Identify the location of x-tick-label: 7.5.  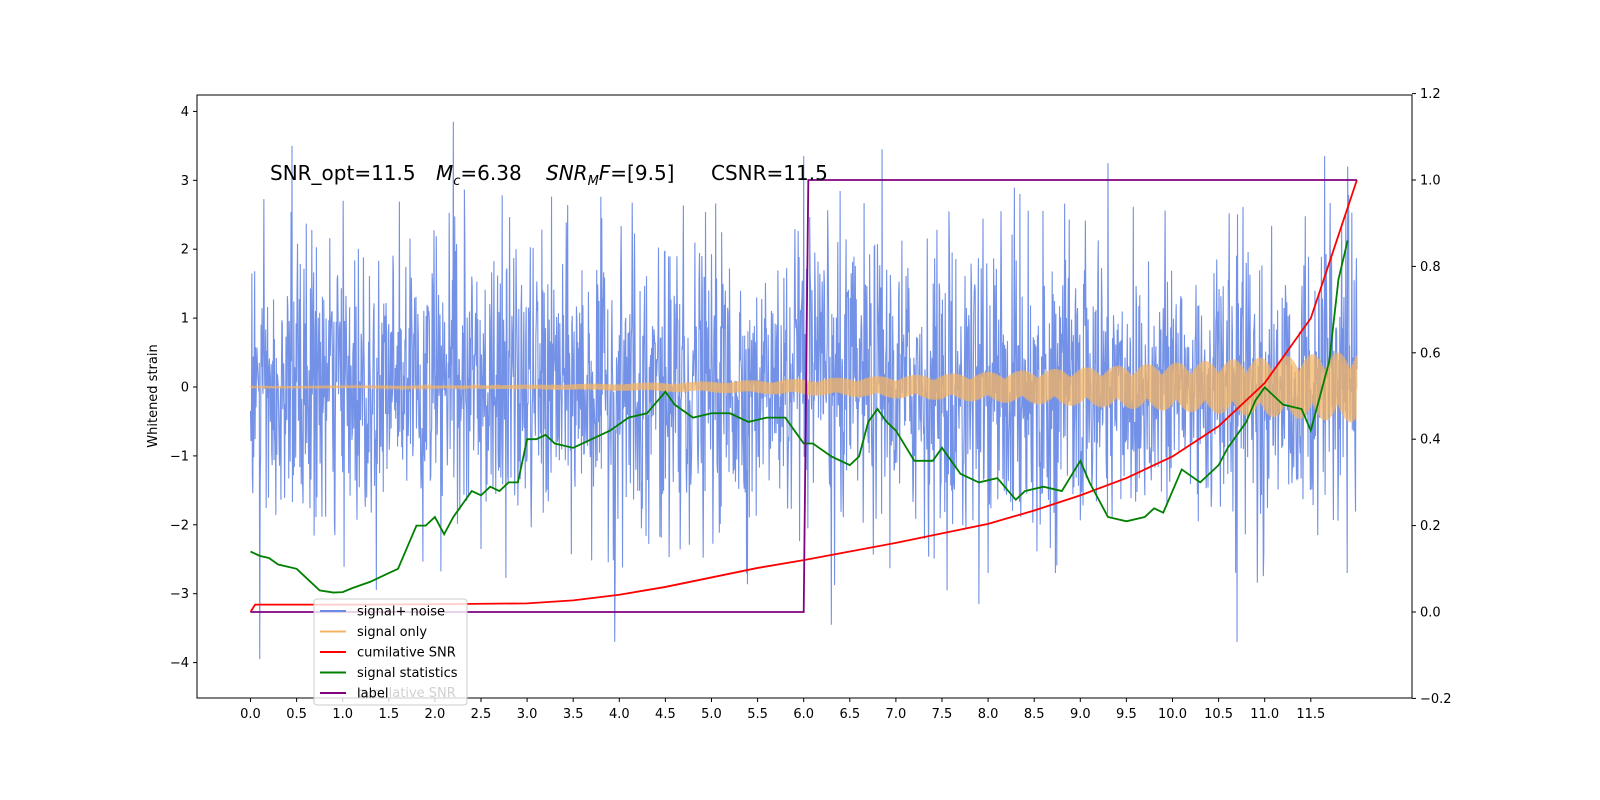
(942, 714).